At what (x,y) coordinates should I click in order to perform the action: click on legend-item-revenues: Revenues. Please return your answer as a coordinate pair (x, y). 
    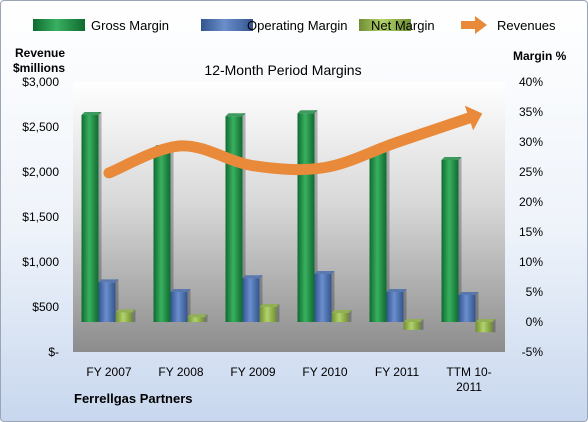
    Looking at the image, I should click on (508, 25).